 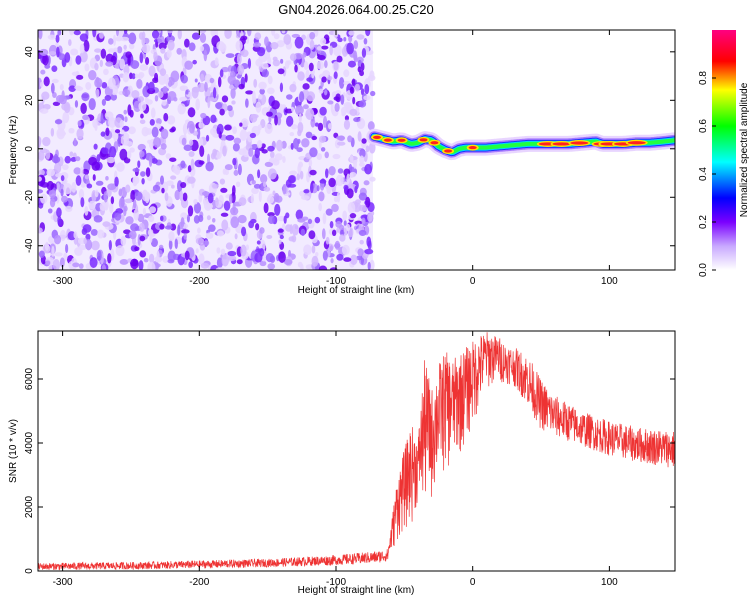 What do you see at coordinates (703, 270) in the screenshot?
I see `colorbar-tick-label: 0.0` at bounding box center [703, 270].